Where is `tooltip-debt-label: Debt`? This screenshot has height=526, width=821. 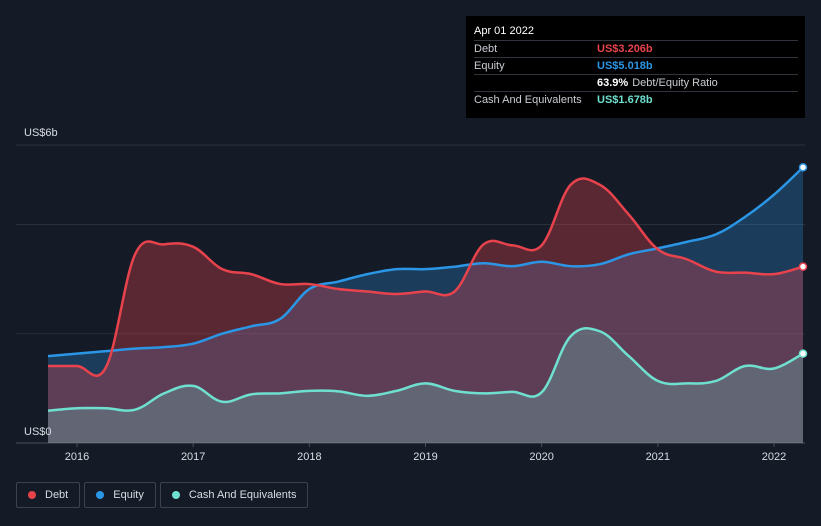 tooltip-debt-label: Debt is located at coordinates (486, 49).